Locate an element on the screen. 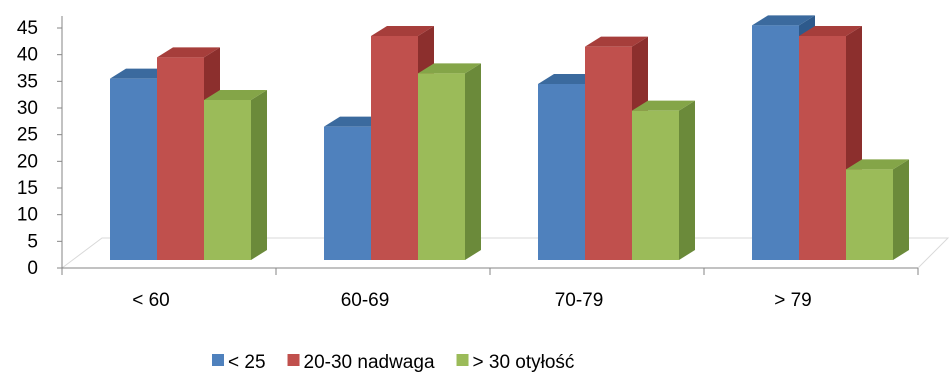 The width and height of the screenshot is (950, 376). y-tick-label: 45 is located at coordinates (27, 28).